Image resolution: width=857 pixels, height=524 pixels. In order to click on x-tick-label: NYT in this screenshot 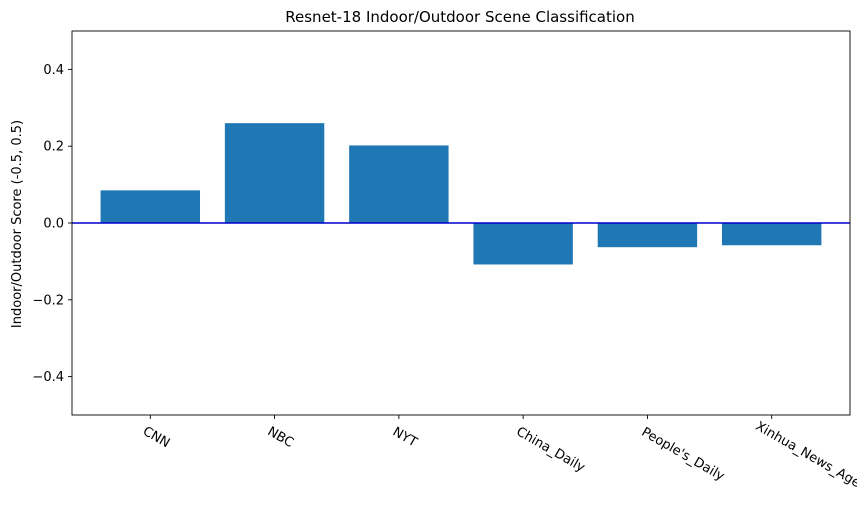, I will do `click(405, 438)`.